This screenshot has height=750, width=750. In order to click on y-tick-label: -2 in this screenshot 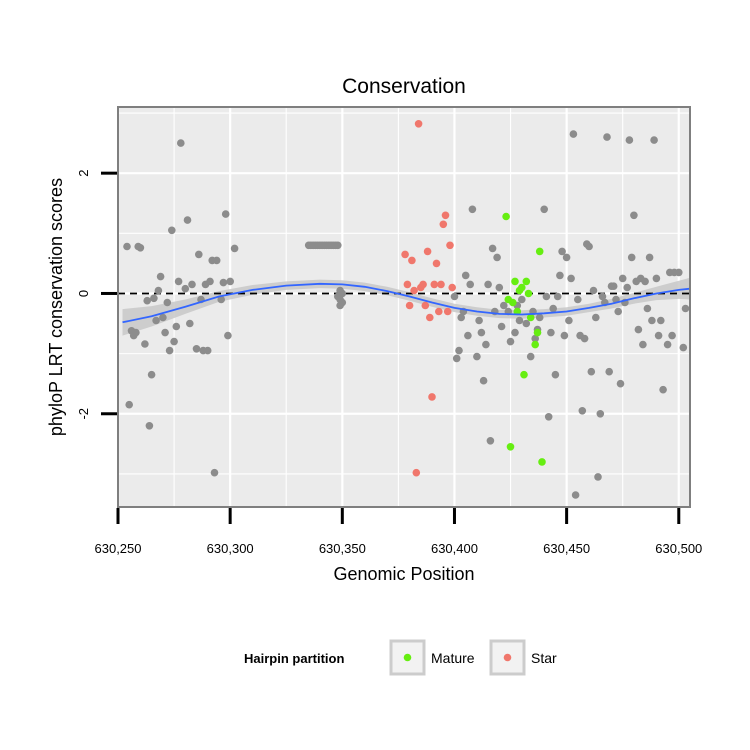, I will do `click(83, 414)`.